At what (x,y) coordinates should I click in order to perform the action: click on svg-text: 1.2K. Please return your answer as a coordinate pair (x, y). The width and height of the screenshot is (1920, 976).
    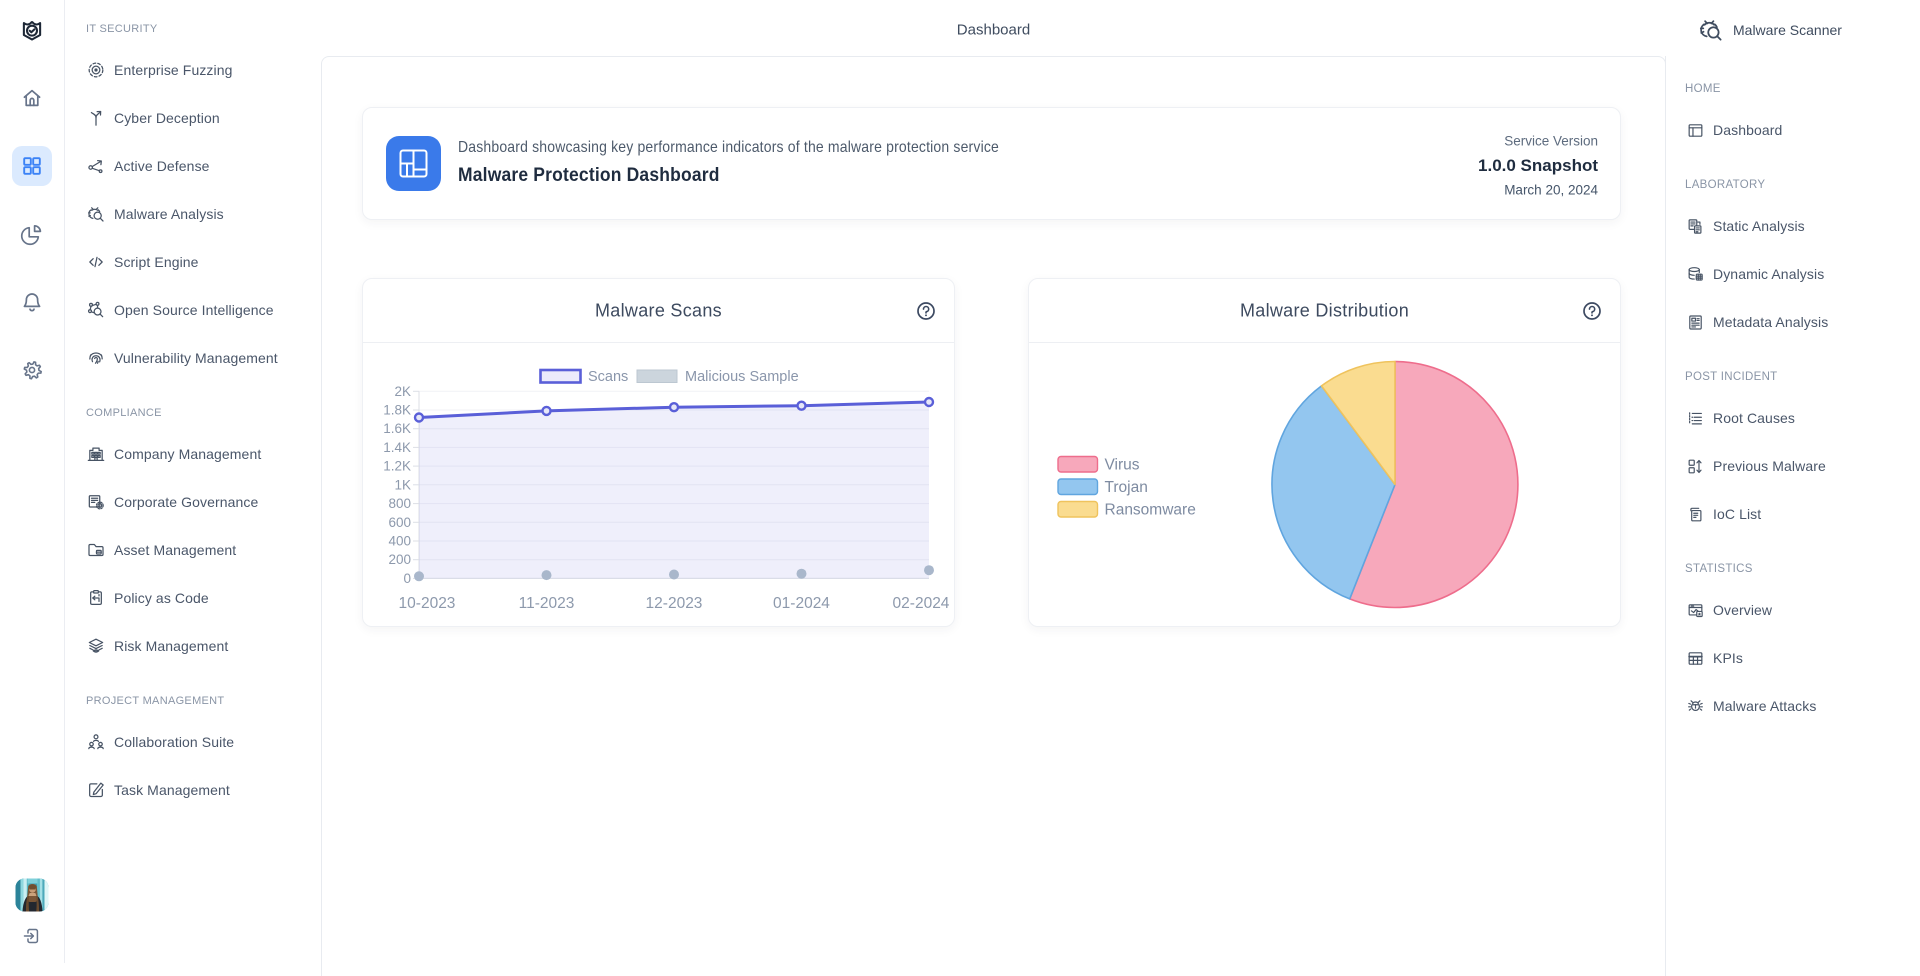
    Looking at the image, I should click on (397, 466).